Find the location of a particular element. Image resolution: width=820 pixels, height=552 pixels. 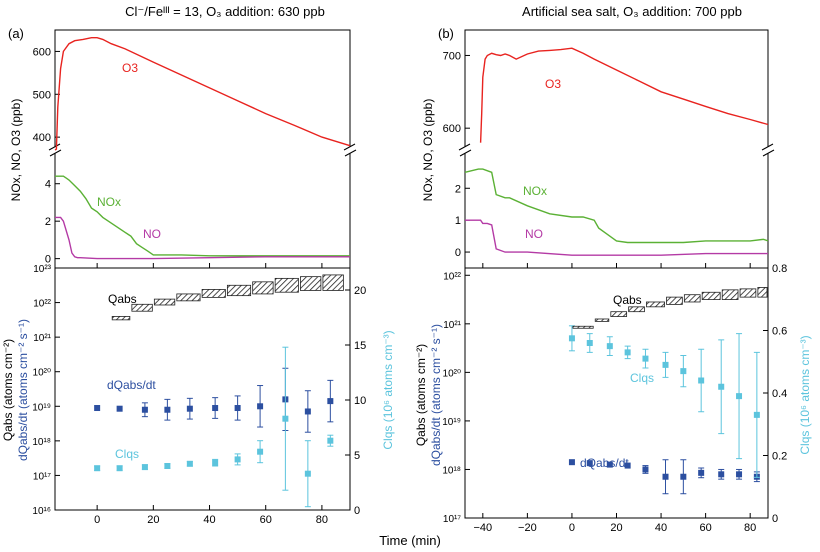

right-y-tick-label: 10 is located at coordinates (360, 401).